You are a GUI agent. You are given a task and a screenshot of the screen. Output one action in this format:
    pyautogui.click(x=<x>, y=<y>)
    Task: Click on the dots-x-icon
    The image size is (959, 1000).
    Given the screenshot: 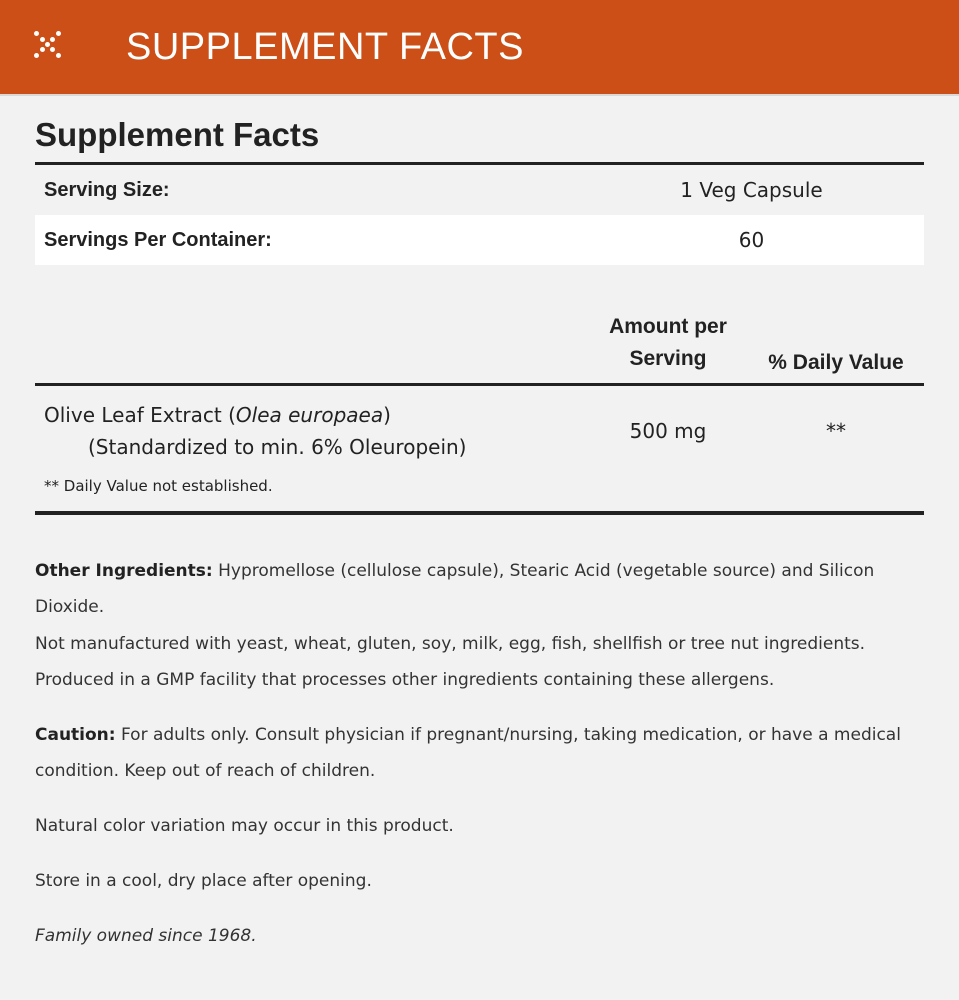 What is the action you would take?
    pyautogui.click(x=50, y=47)
    